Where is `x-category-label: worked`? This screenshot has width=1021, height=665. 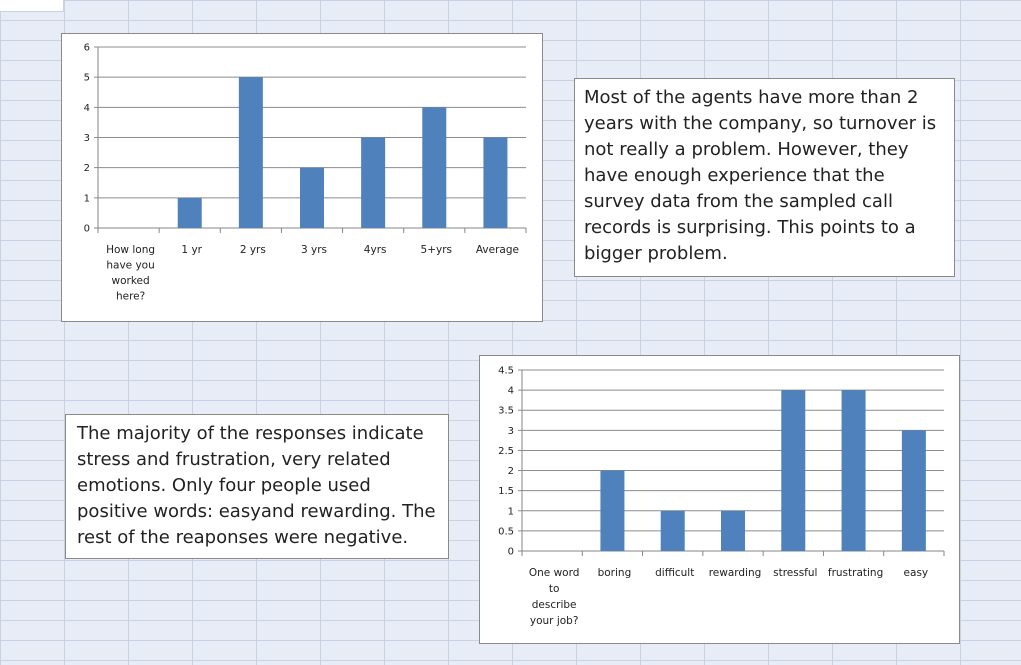 x-category-label: worked is located at coordinates (130, 281).